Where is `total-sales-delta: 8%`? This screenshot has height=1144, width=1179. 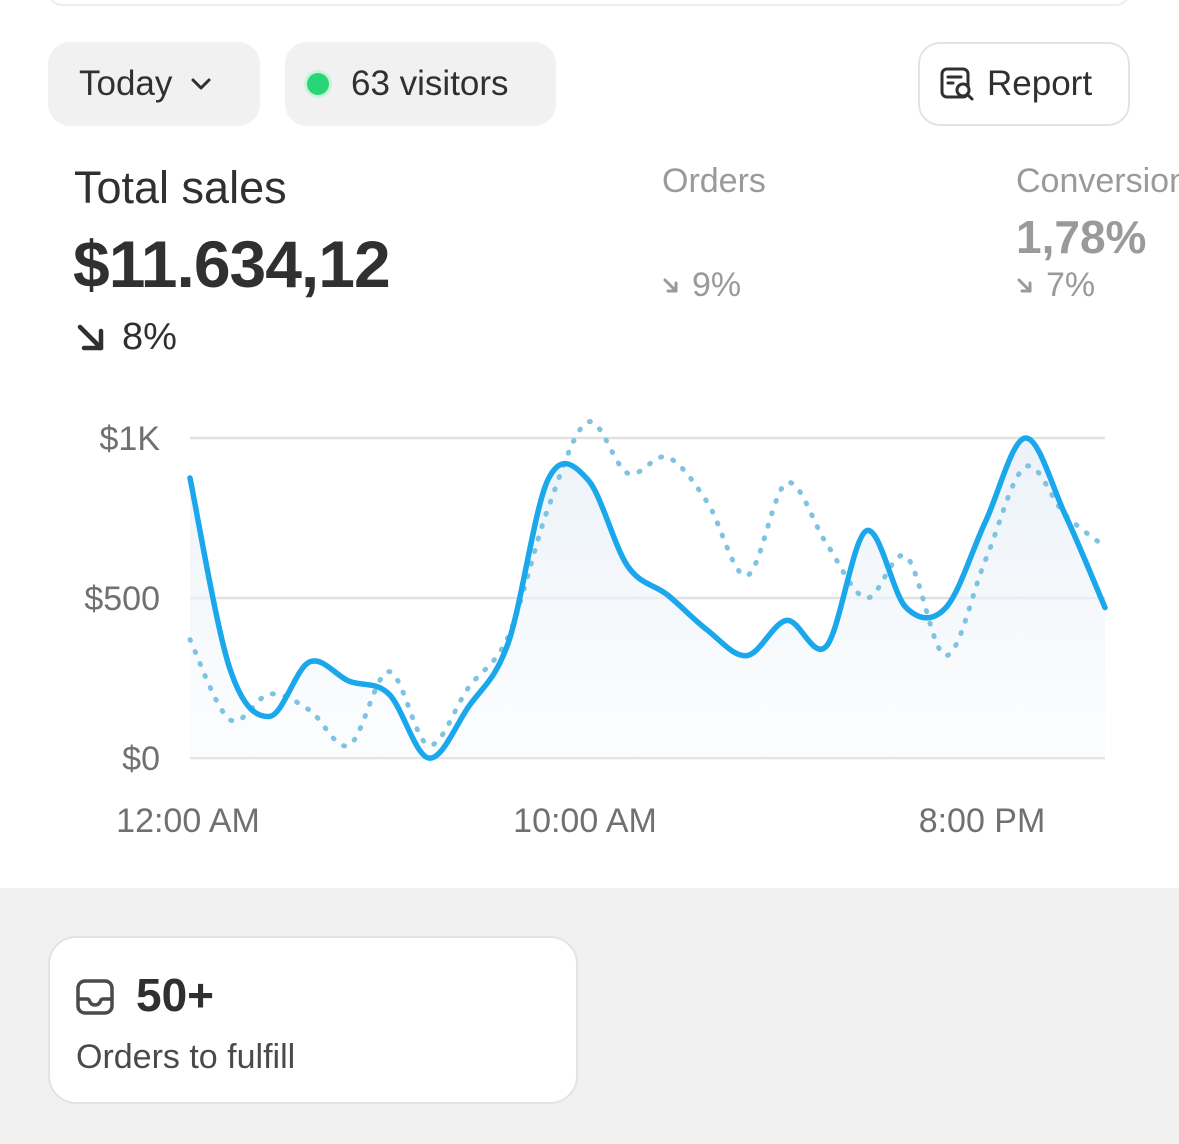
total-sales-delta: 8% is located at coordinates (125, 337).